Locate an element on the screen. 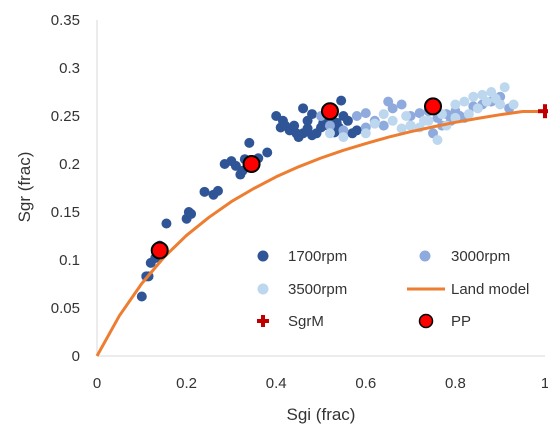 This screenshot has height=434, width=548. legend-item-sgrm: SgrM is located at coordinates (290, 321).